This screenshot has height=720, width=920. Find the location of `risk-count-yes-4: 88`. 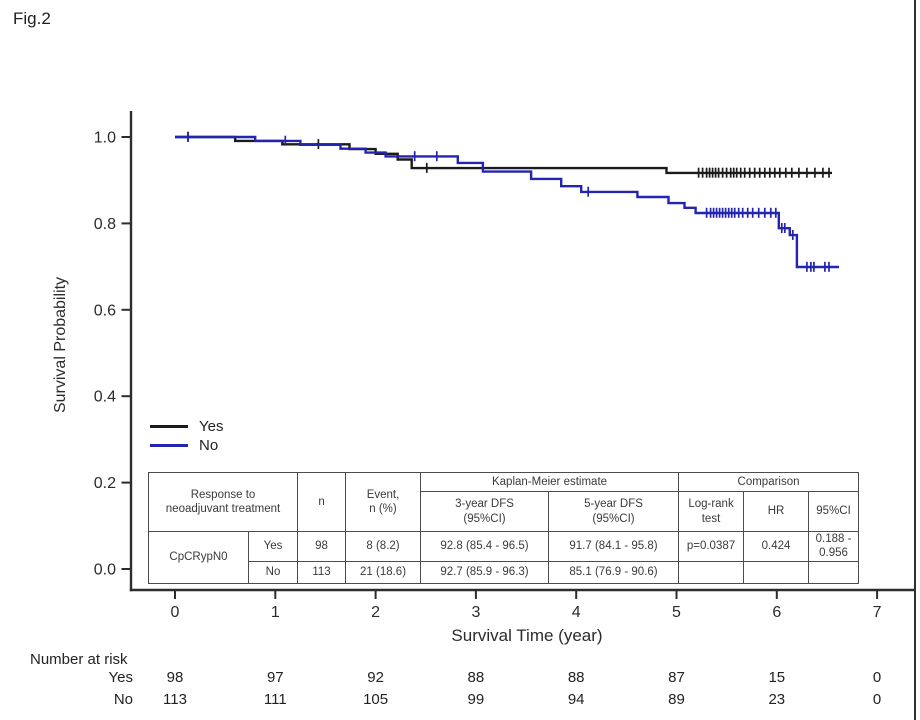

risk-count-yes-4: 88 is located at coordinates (576, 677).